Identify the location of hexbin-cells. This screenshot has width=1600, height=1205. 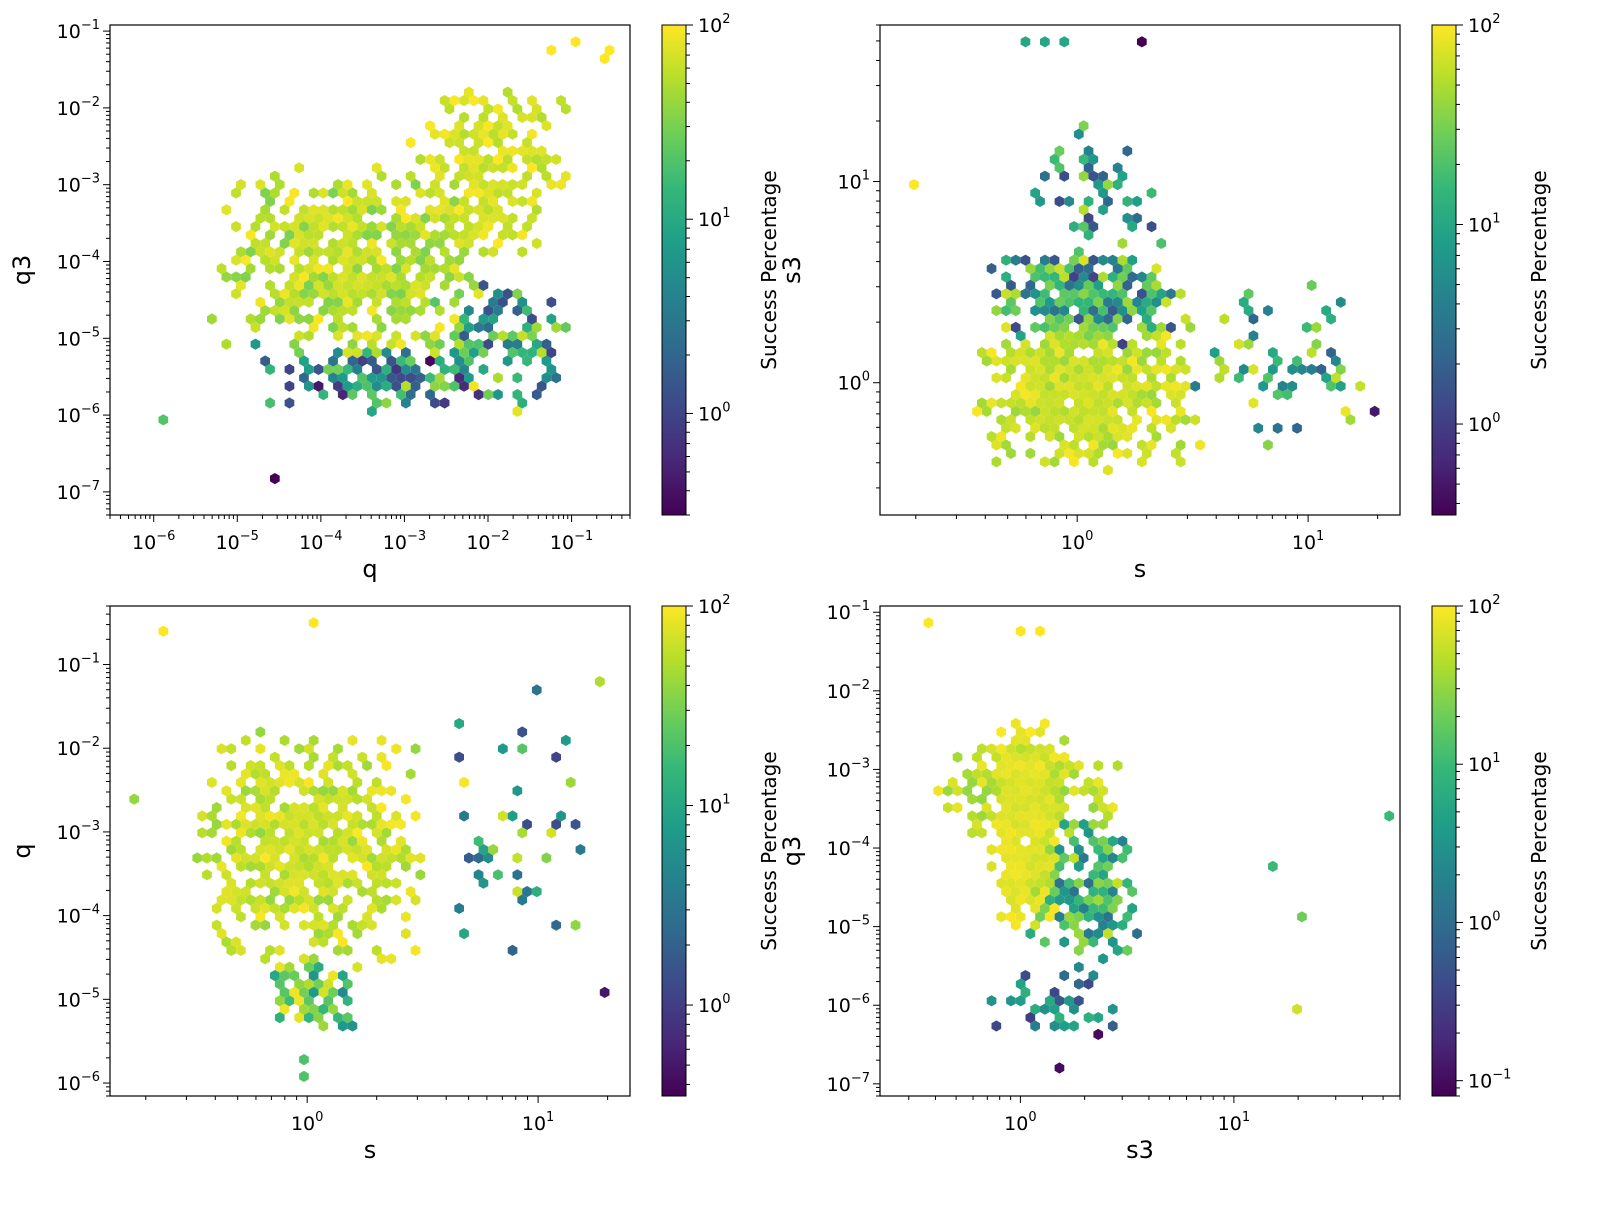
(386, 260).